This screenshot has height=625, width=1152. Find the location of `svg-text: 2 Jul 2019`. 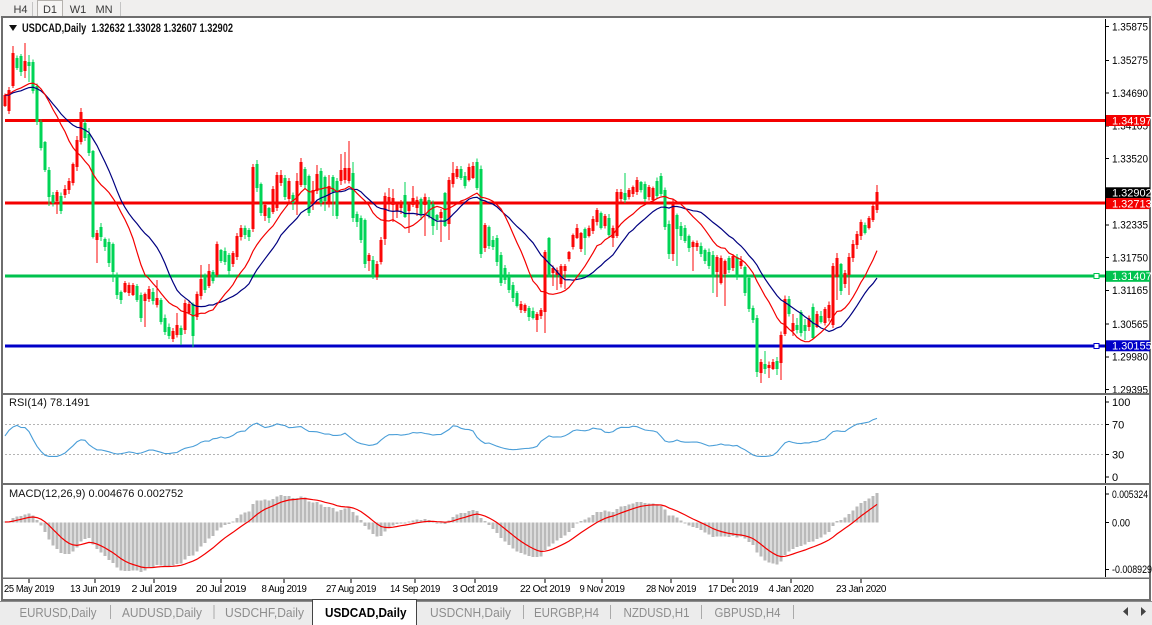

svg-text: 2 Jul 2019 is located at coordinates (155, 589).